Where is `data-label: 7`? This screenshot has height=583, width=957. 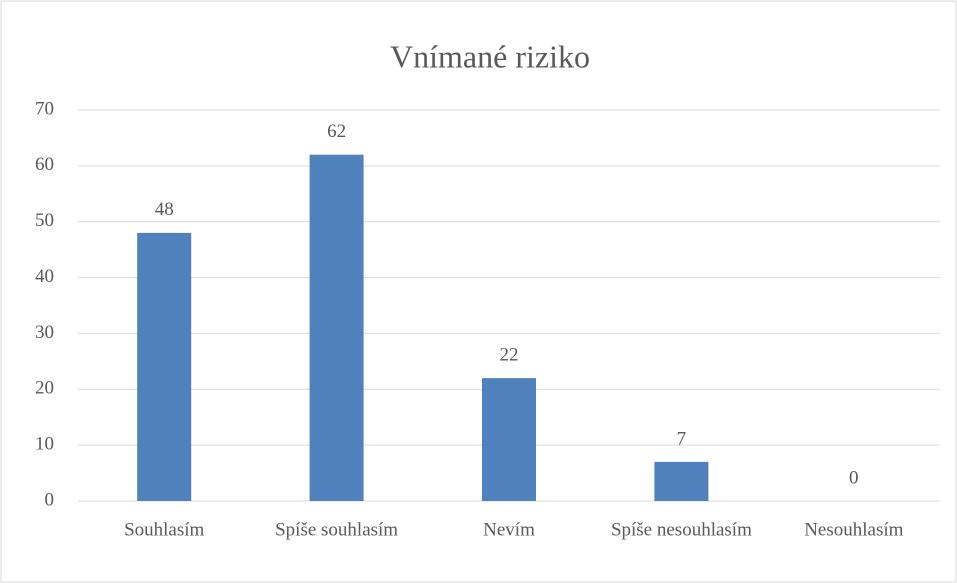 data-label: 7 is located at coordinates (682, 438).